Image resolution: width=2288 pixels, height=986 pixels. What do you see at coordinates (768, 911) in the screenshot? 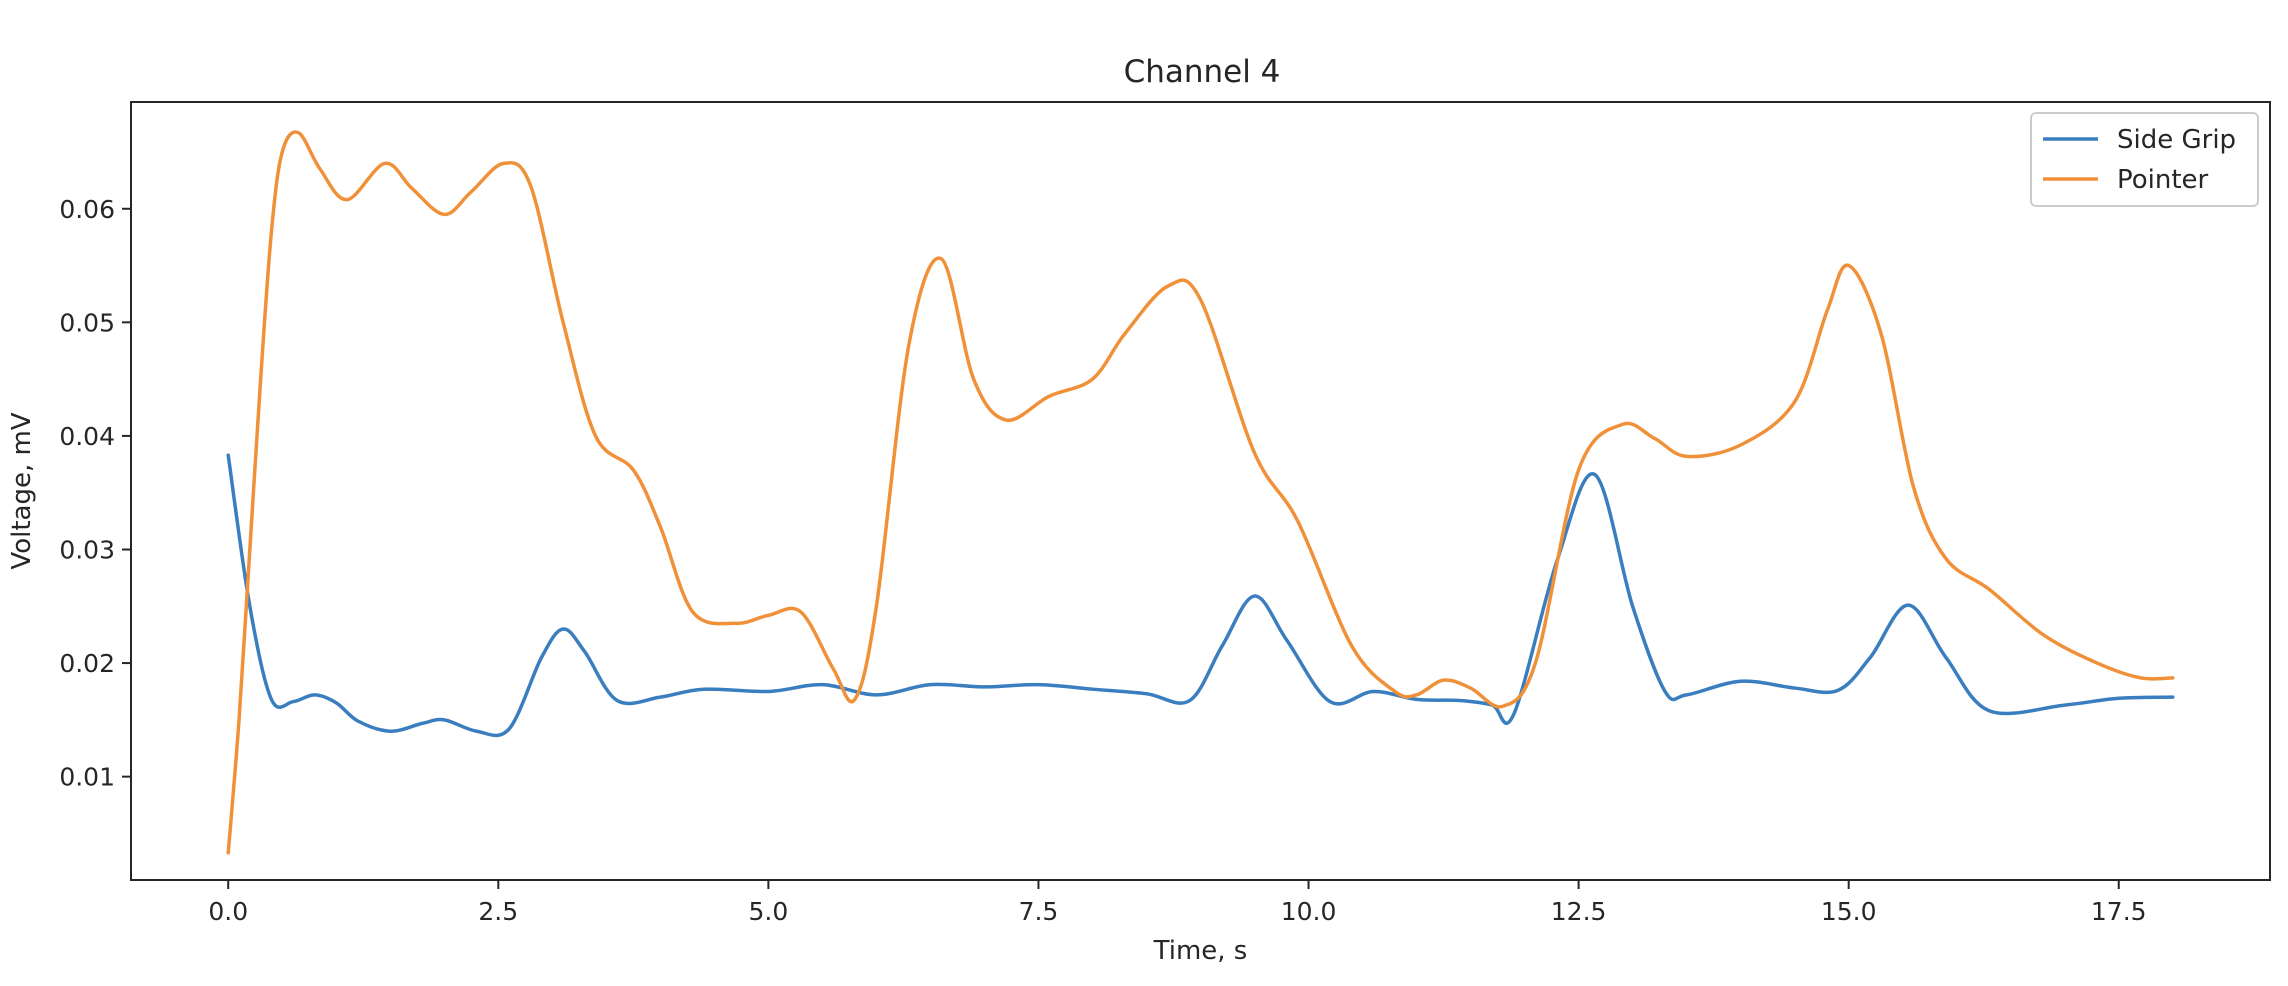
I see `x-tick-label: 5.0` at bounding box center [768, 911].